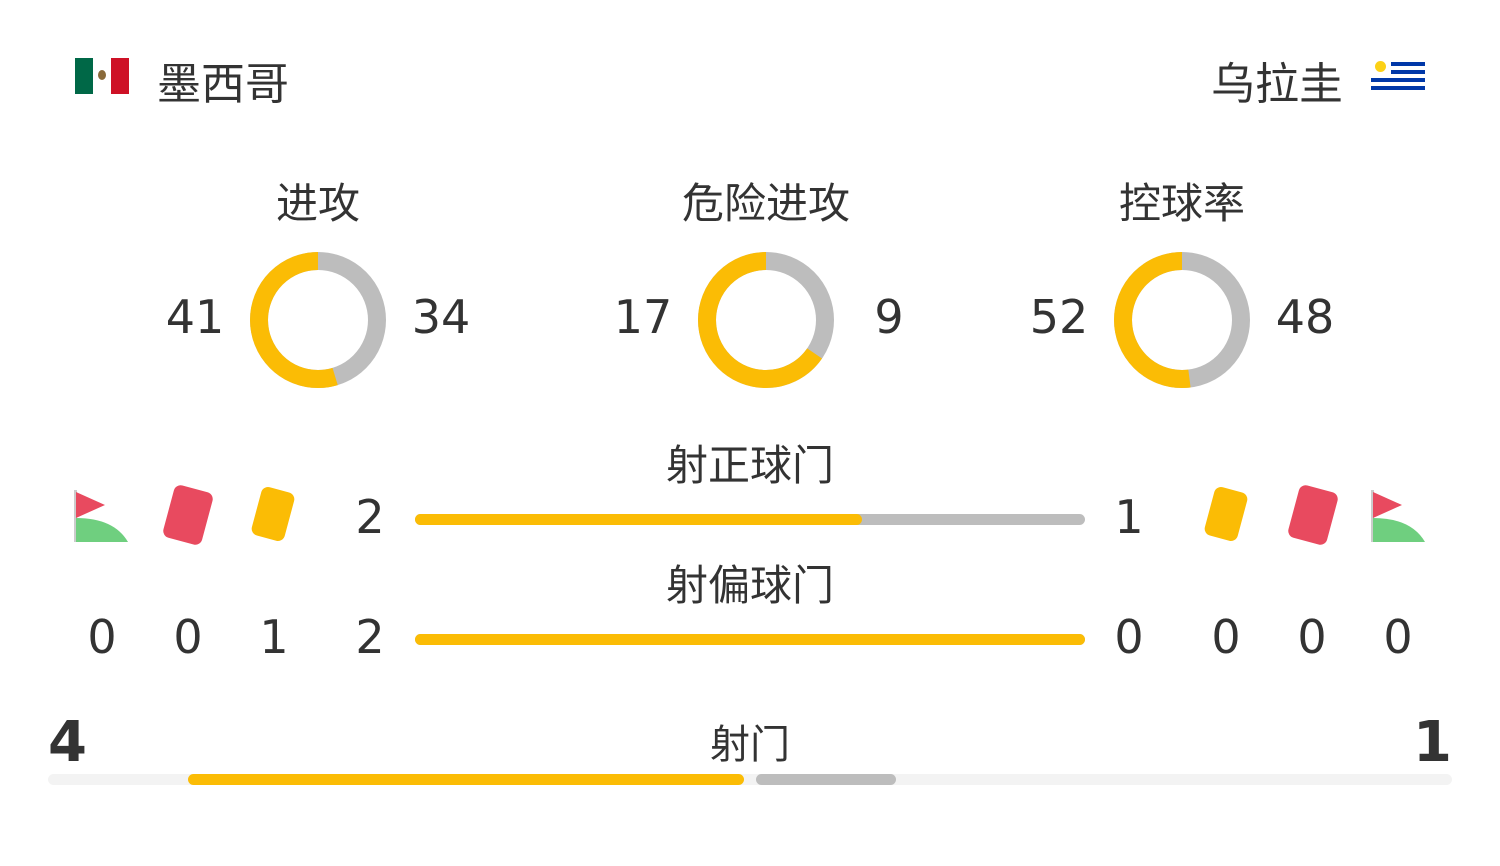  Describe the element at coordinates (1432, 742) in the screenshot. I see `away-shots: 1` at that location.